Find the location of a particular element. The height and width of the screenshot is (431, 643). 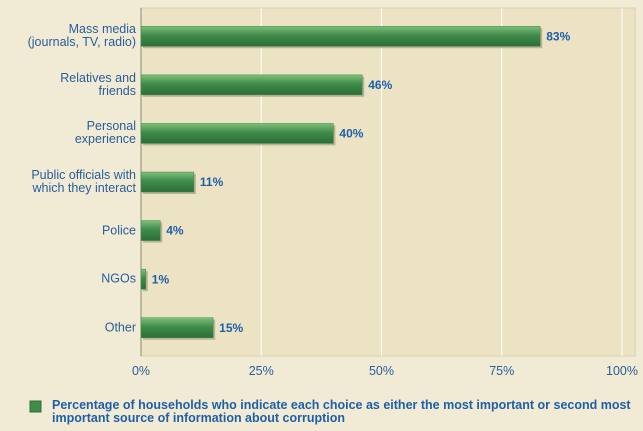

y-tick-label: Personal experience is located at coordinates (105, 133).